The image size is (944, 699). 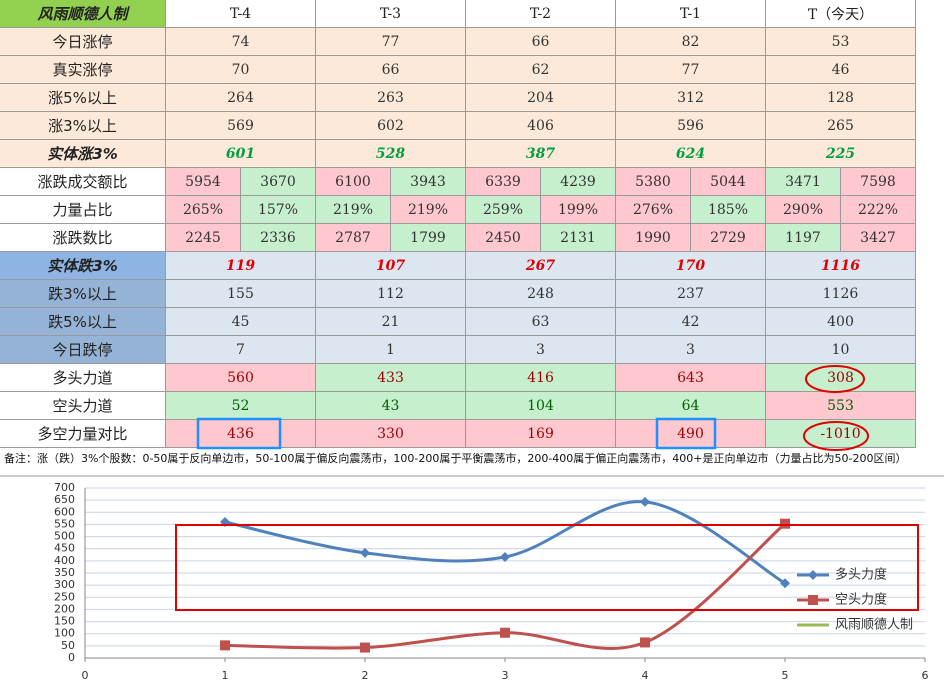 What do you see at coordinates (391, 154) in the screenshot?
I see `value-cell: 528` at bounding box center [391, 154].